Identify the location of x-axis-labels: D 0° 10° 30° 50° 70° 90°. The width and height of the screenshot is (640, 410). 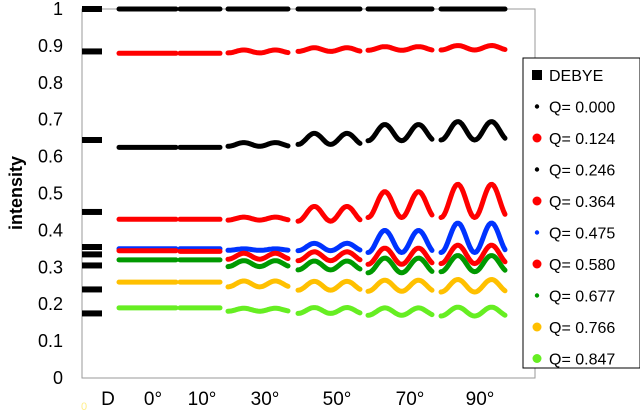
(297, 399).